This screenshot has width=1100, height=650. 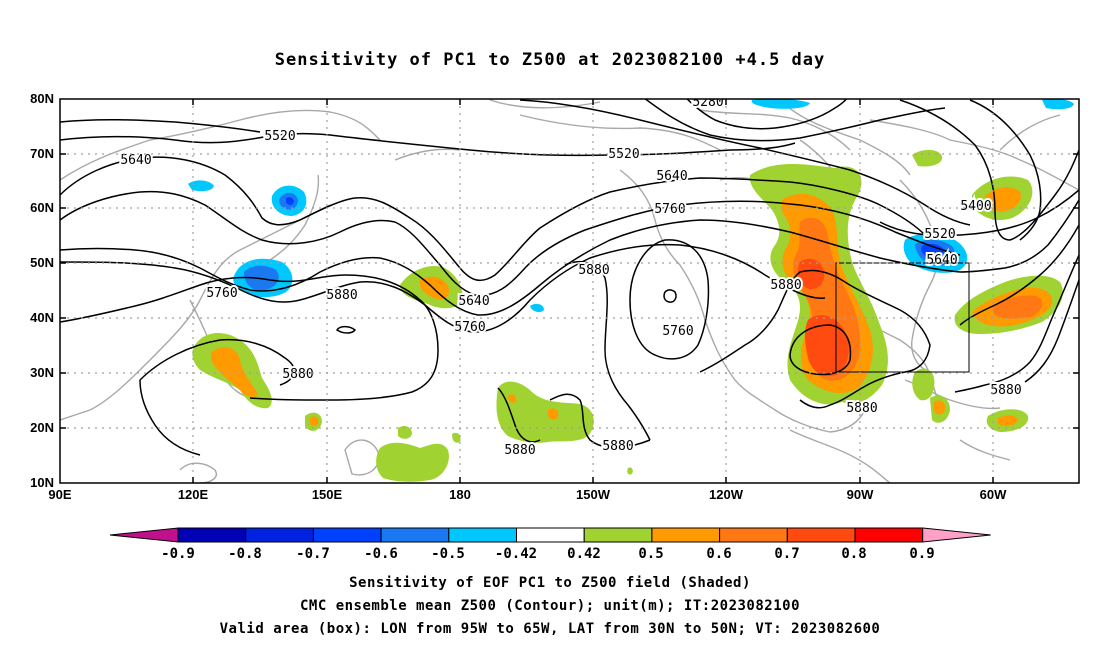 I want to click on lat-label: 10N, so click(x=42, y=482).